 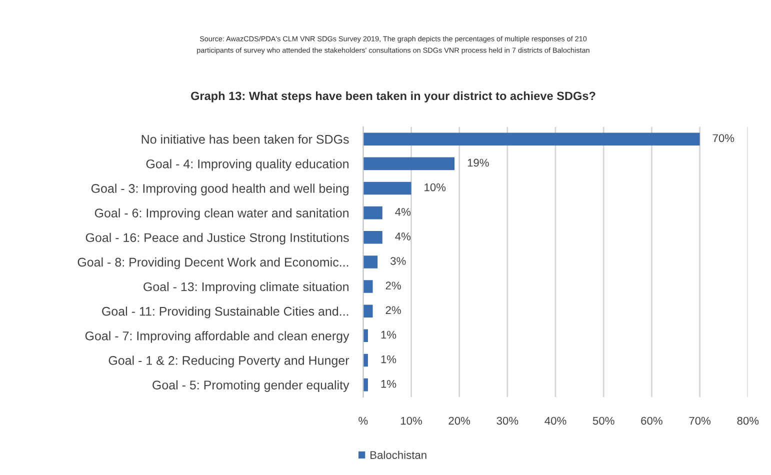 I want to click on chart-title: Graph 13: What steps have been taken in your district to achieve SDGs?, so click(x=393, y=96).